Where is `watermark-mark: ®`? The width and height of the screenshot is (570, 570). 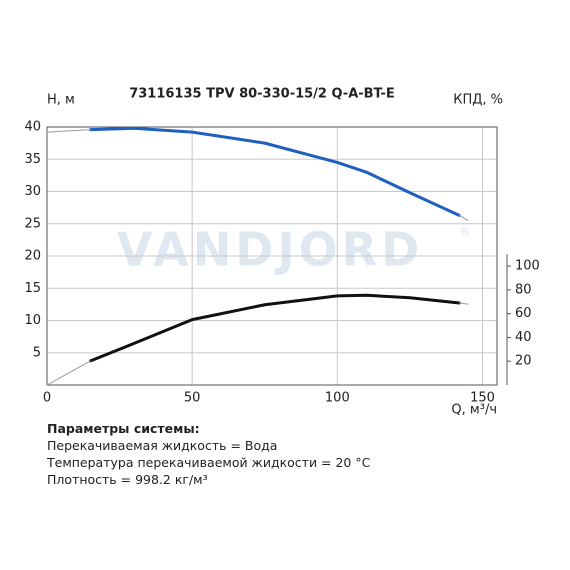
watermark-mark: ® is located at coordinates (465, 232).